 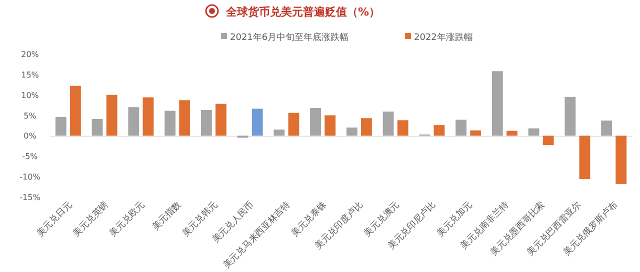 What do you see at coordinates (167, 216) in the screenshot?
I see `x-tick-label: 美元指数` at bounding box center [167, 216].